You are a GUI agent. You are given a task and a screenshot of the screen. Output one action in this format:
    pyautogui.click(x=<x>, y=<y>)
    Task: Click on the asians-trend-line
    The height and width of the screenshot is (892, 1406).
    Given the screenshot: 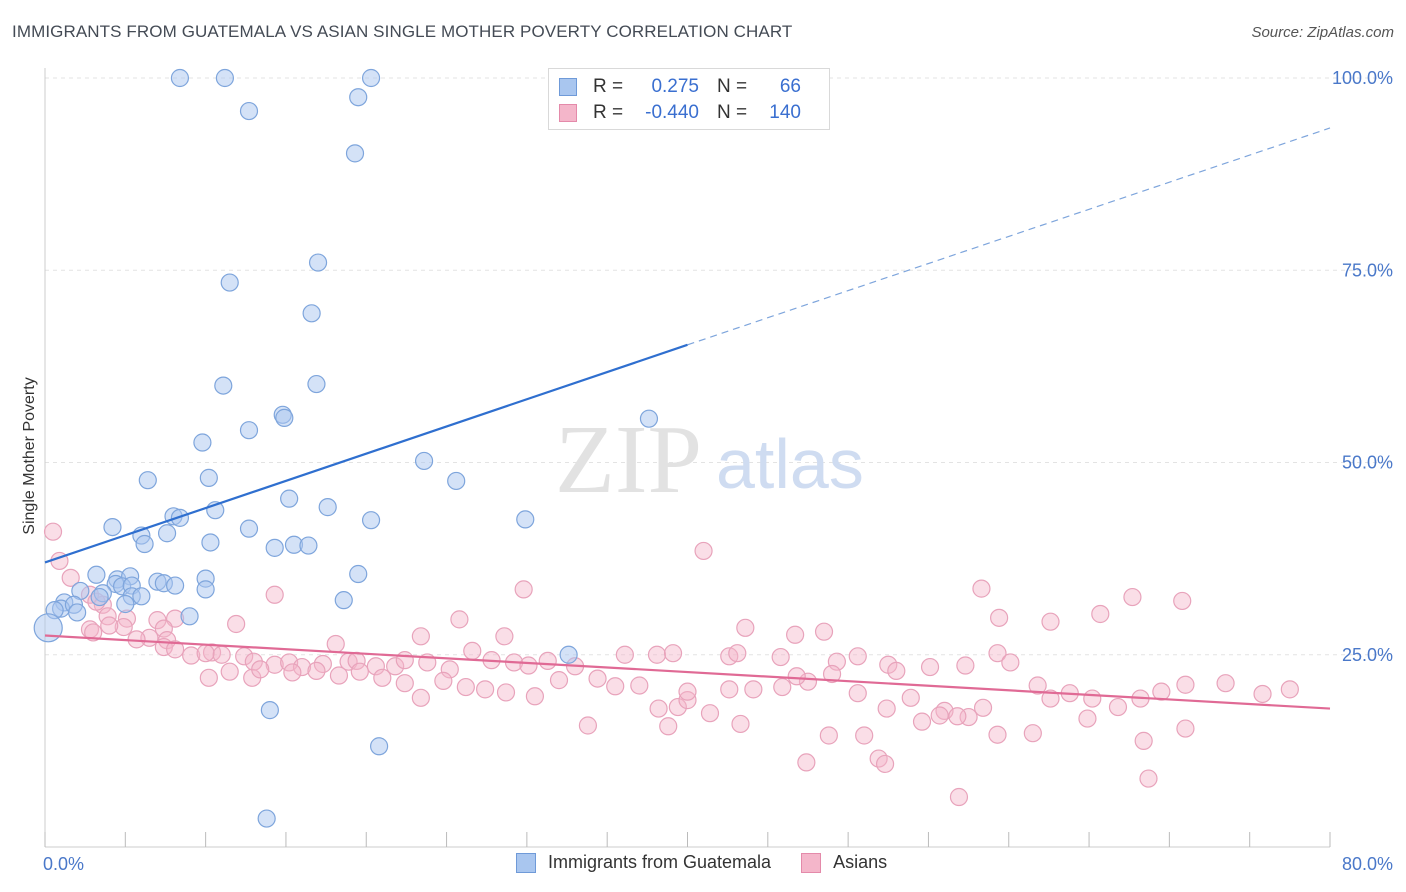 What is the action you would take?
    pyautogui.click(x=687, y=672)
    